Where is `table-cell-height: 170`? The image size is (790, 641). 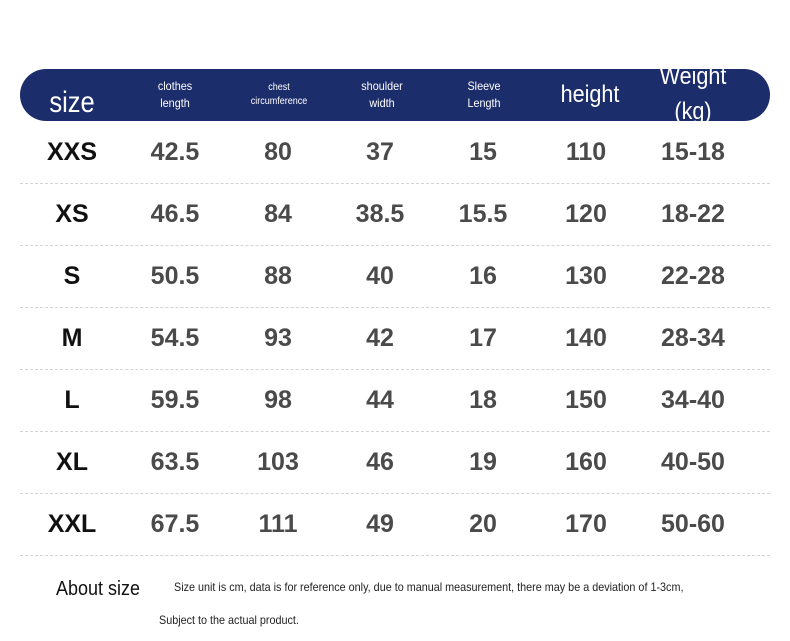
table-cell-height: 170 is located at coordinates (586, 524).